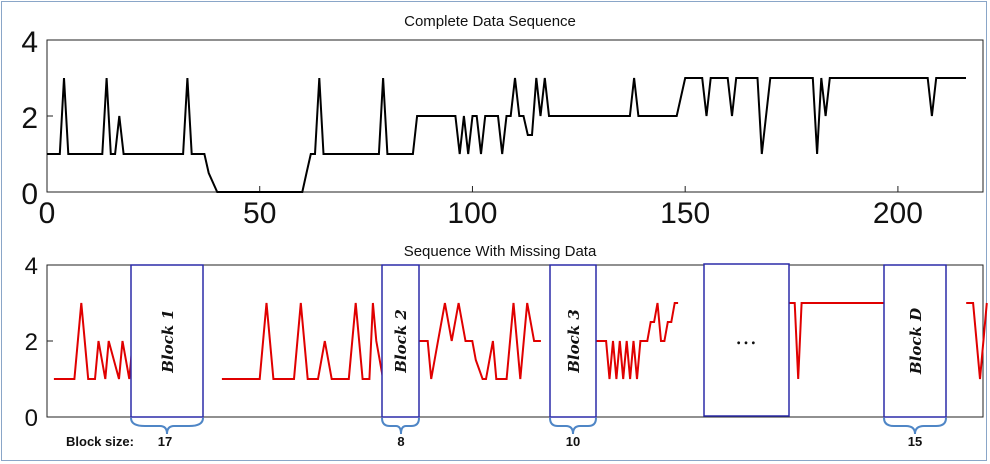 Image resolution: width=990 pixels, height=464 pixels. I want to click on block-d-box, so click(915, 341).